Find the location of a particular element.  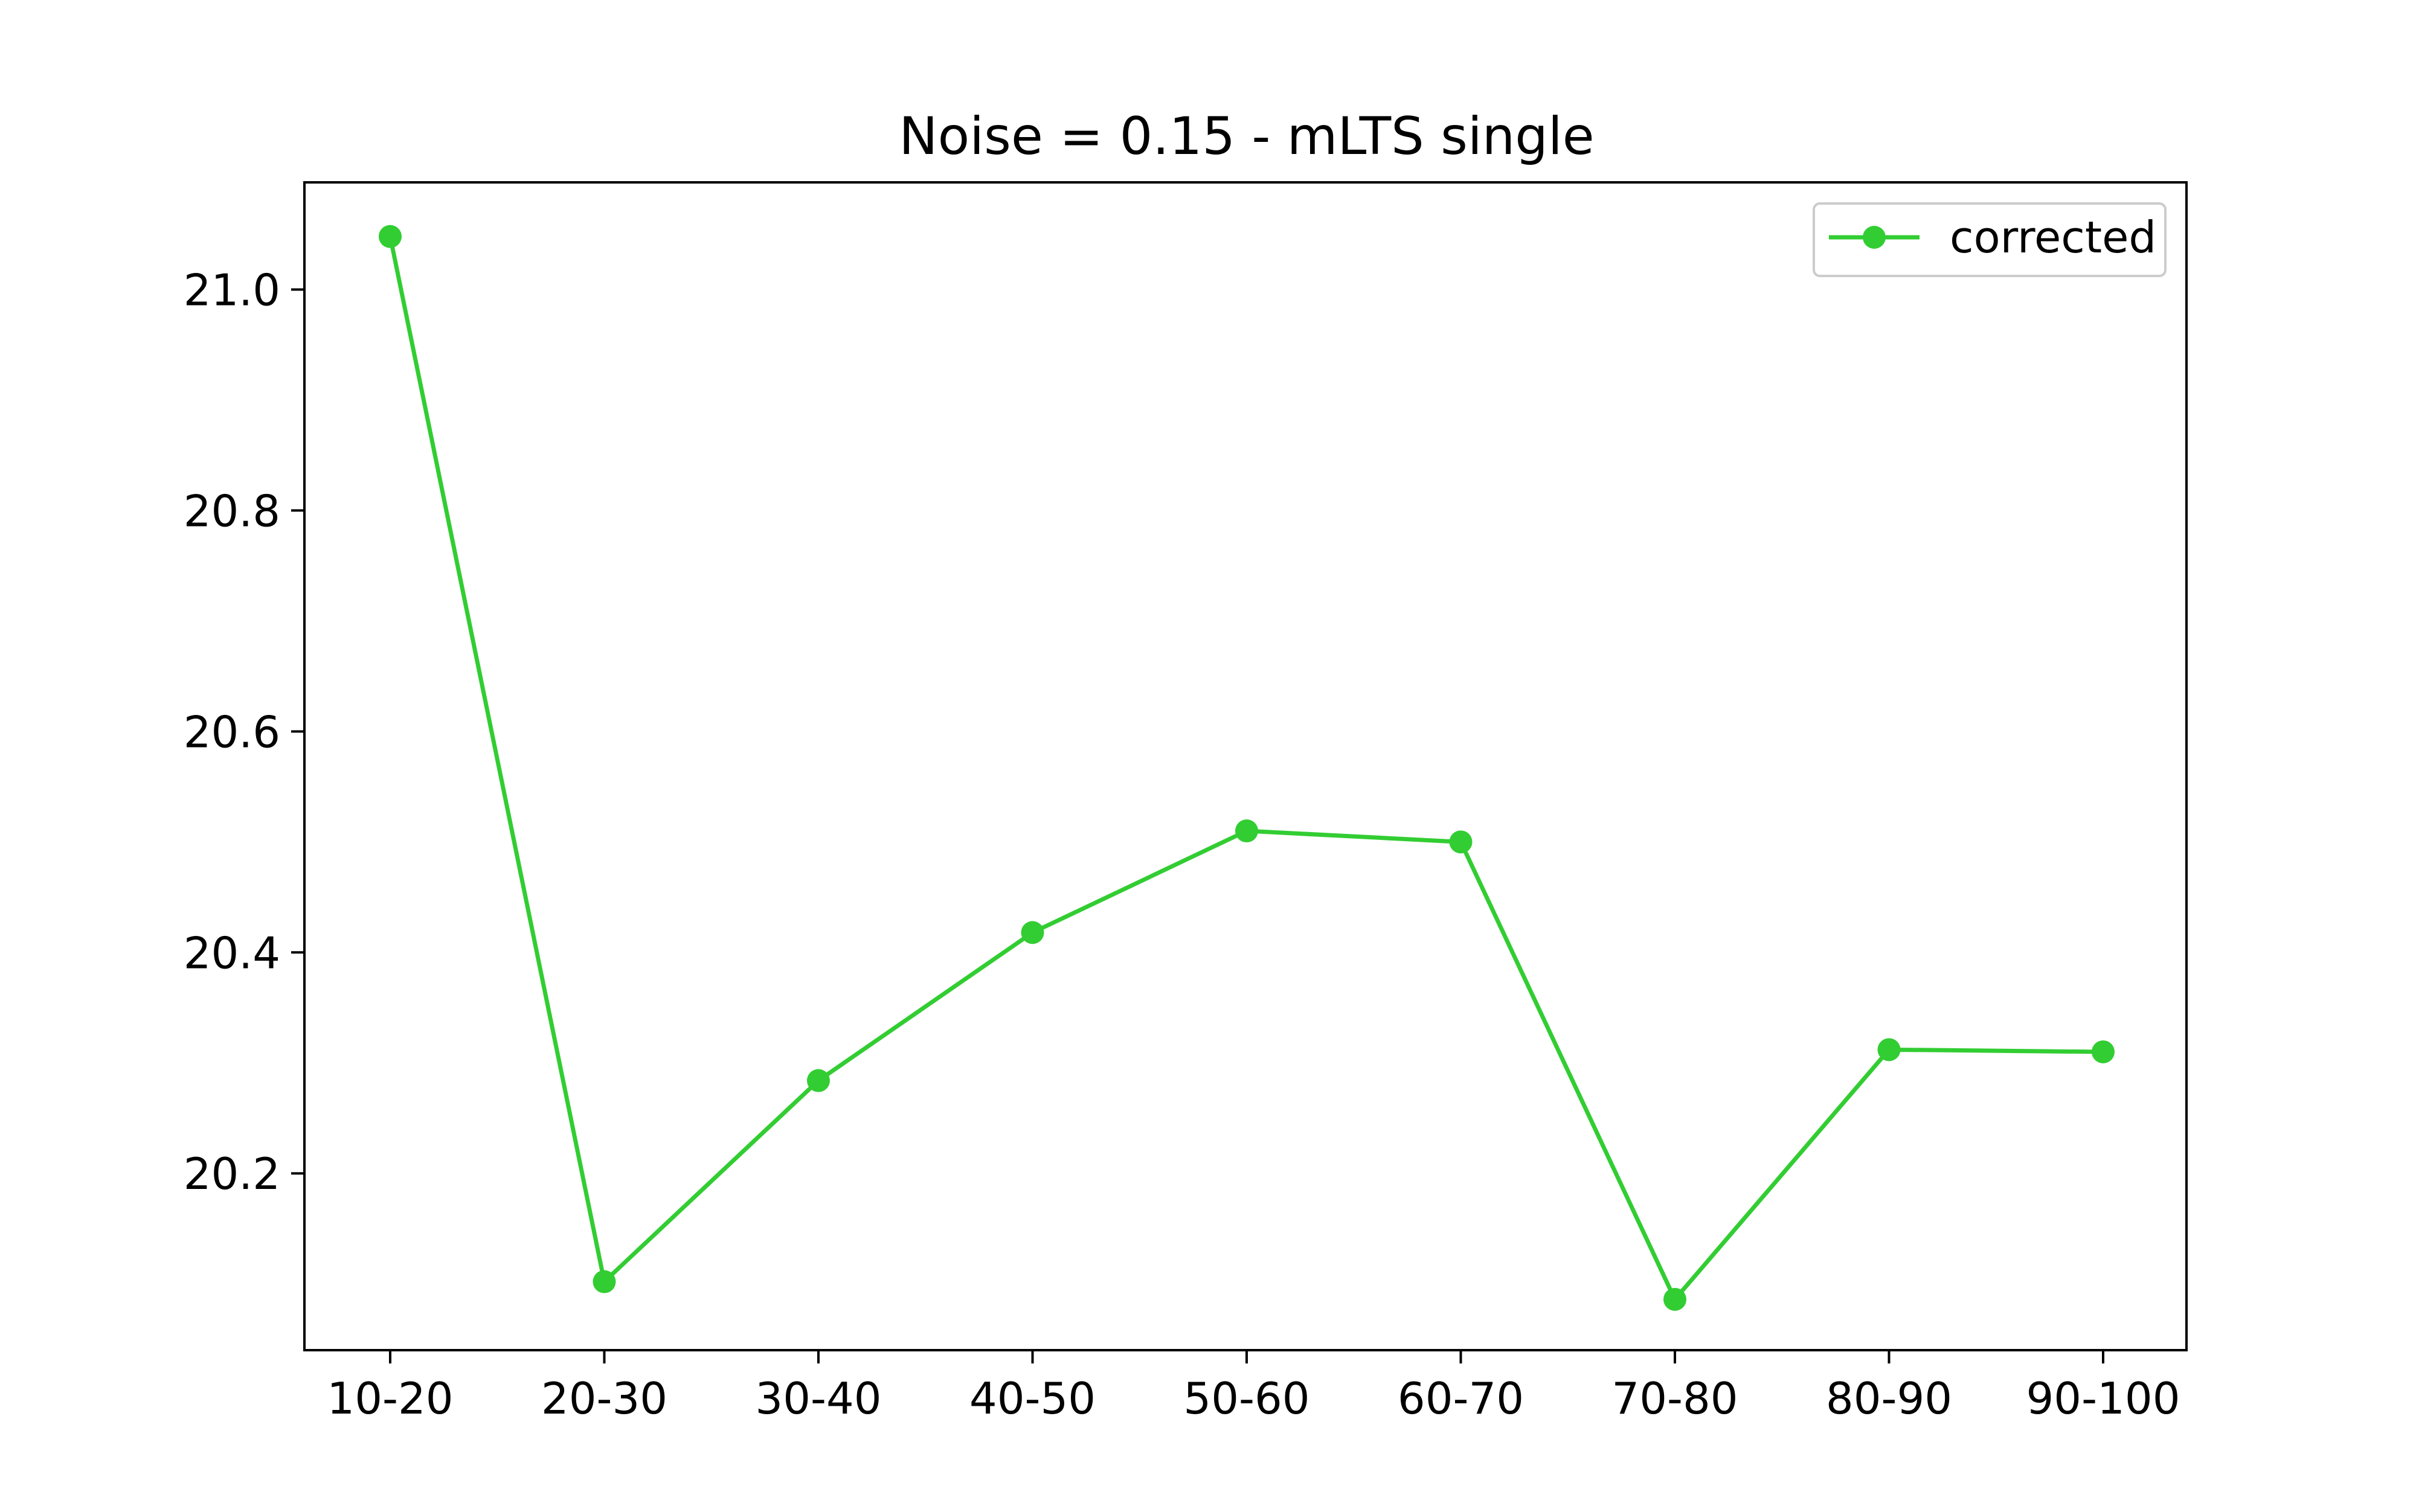

legend-label-corrected: corrected is located at coordinates (2053, 237).